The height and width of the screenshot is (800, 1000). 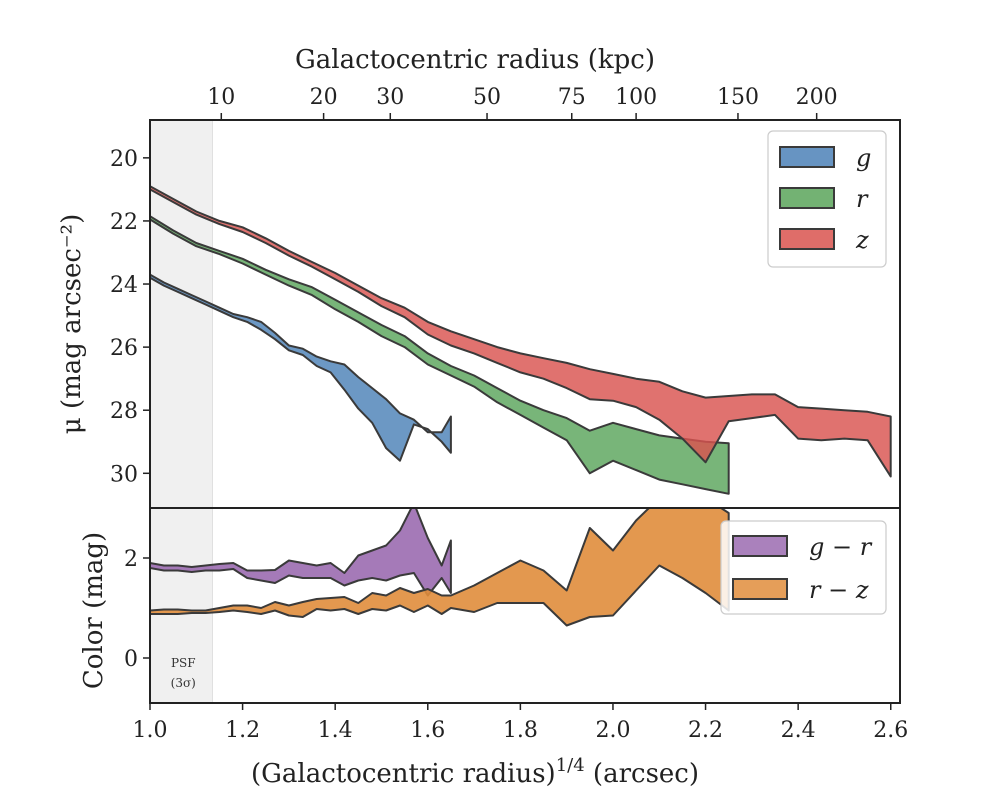 I want to click on psf-annotation-label: PSF, so click(x=183, y=663).